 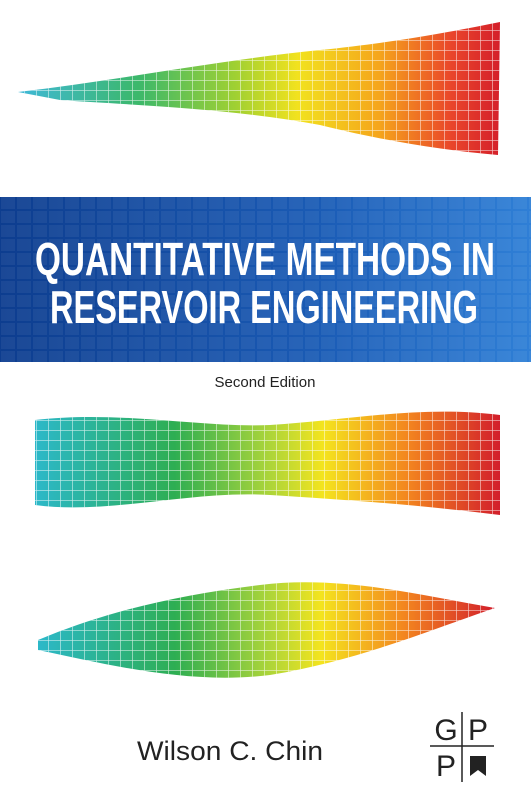 I want to click on logo-letter: G, so click(x=445, y=730).